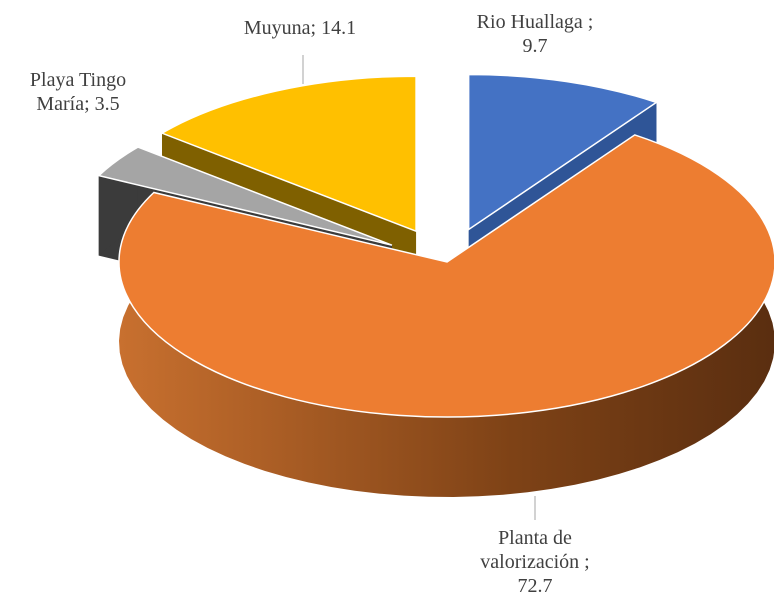  I want to click on label-category: Playa Tingo María;, so click(78, 92).